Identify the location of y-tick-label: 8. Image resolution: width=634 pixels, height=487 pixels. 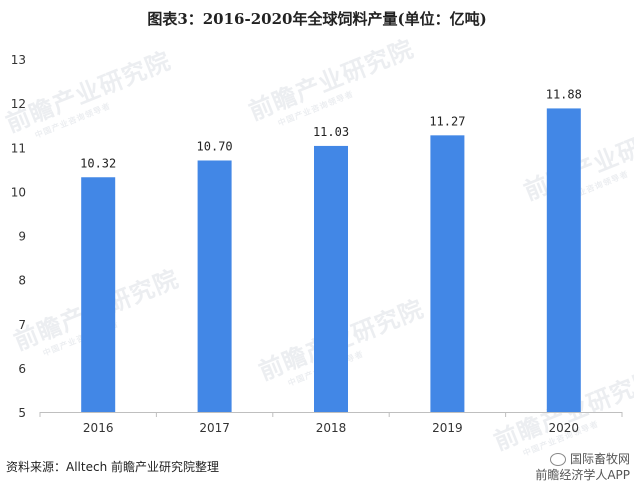
(22, 281).